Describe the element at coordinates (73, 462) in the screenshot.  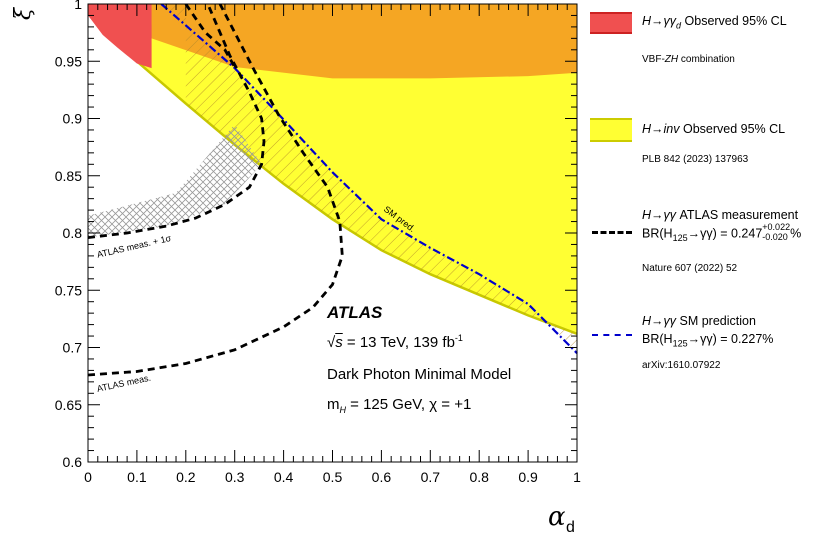
I see `y-tick-label: 0.6` at that location.